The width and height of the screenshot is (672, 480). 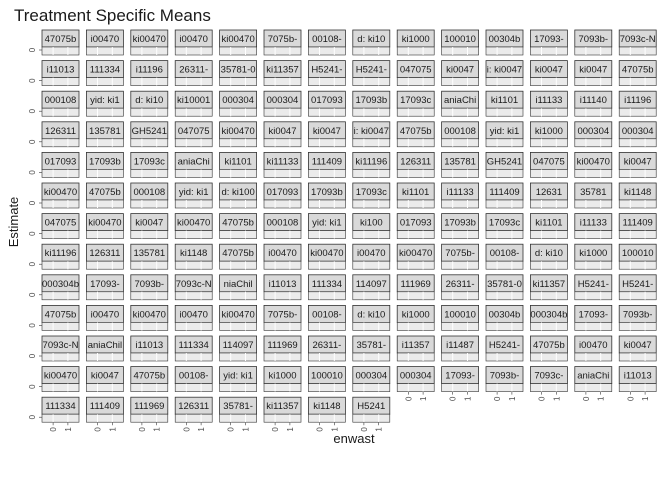 I want to click on facet-panel: yid: ki1, so click(x=326, y=226).